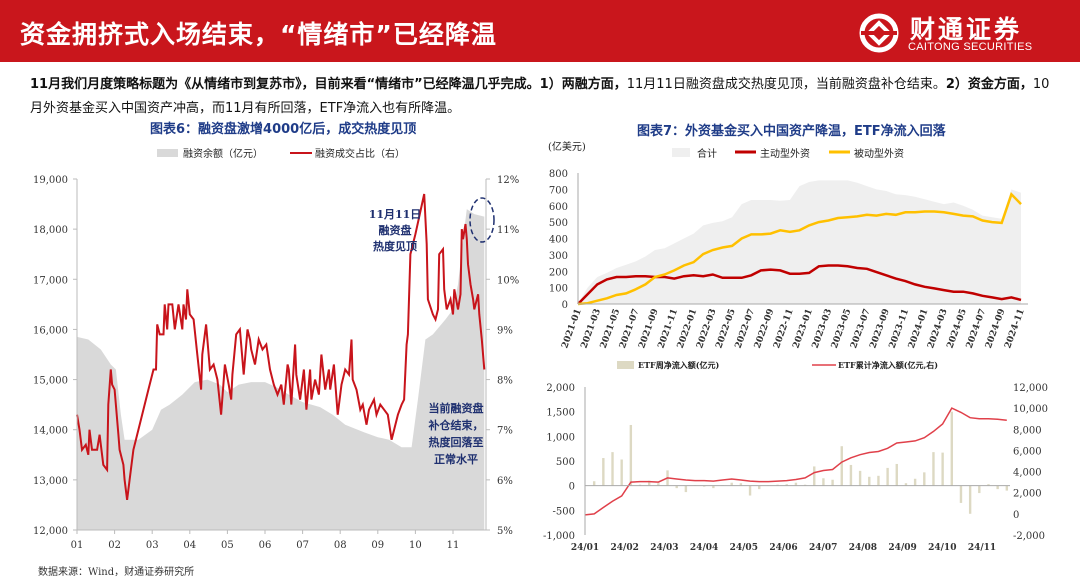 The height and width of the screenshot is (579, 1080). I want to click on y-tick-label: -500, so click(564, 511).